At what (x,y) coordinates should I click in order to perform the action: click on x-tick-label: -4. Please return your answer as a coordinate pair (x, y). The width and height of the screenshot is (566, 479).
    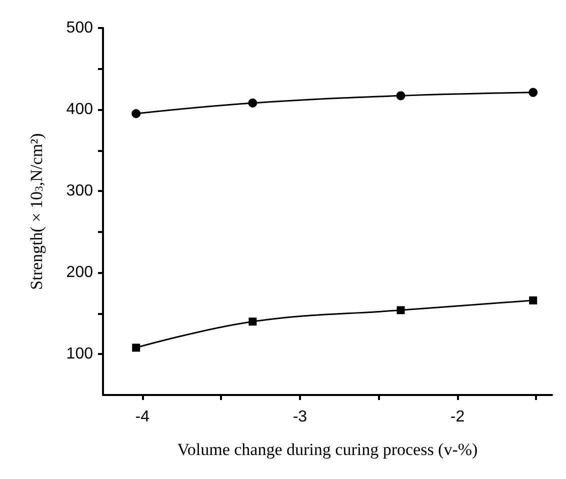
    Looking at the image, I should click on (142, 417).